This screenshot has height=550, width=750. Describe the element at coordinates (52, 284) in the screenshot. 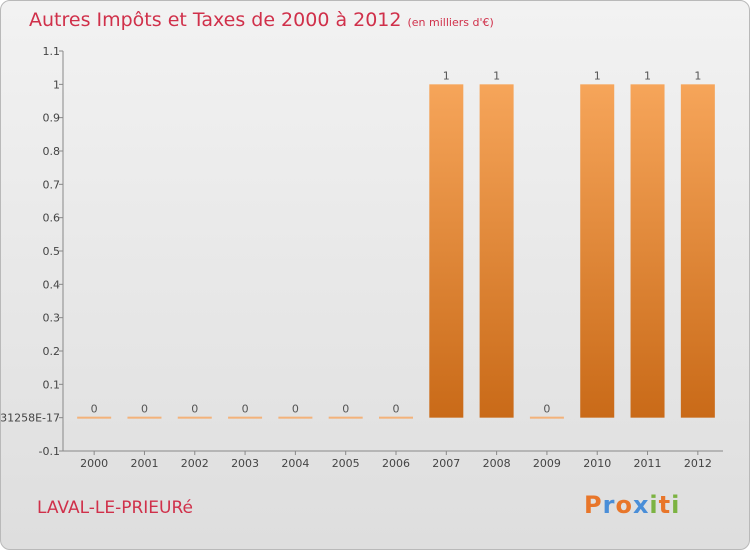

I see `y-tick-label: 0.4` at that location.